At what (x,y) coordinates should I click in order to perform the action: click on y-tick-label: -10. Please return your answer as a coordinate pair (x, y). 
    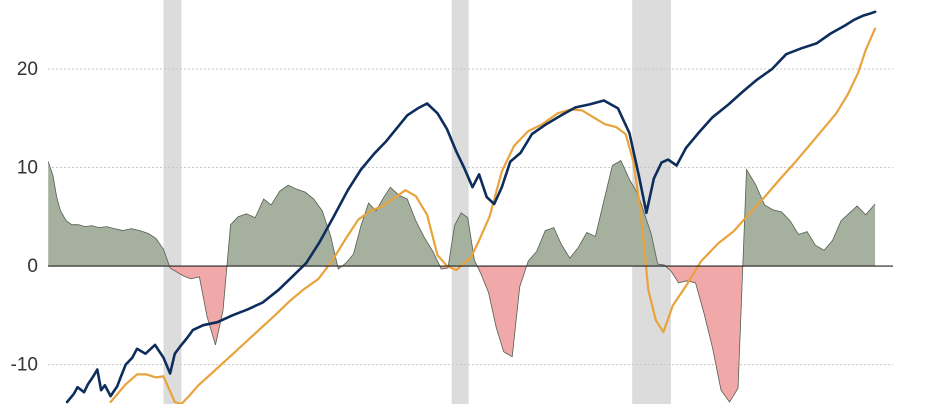
    Looking at the image, I should click on (24, 365).